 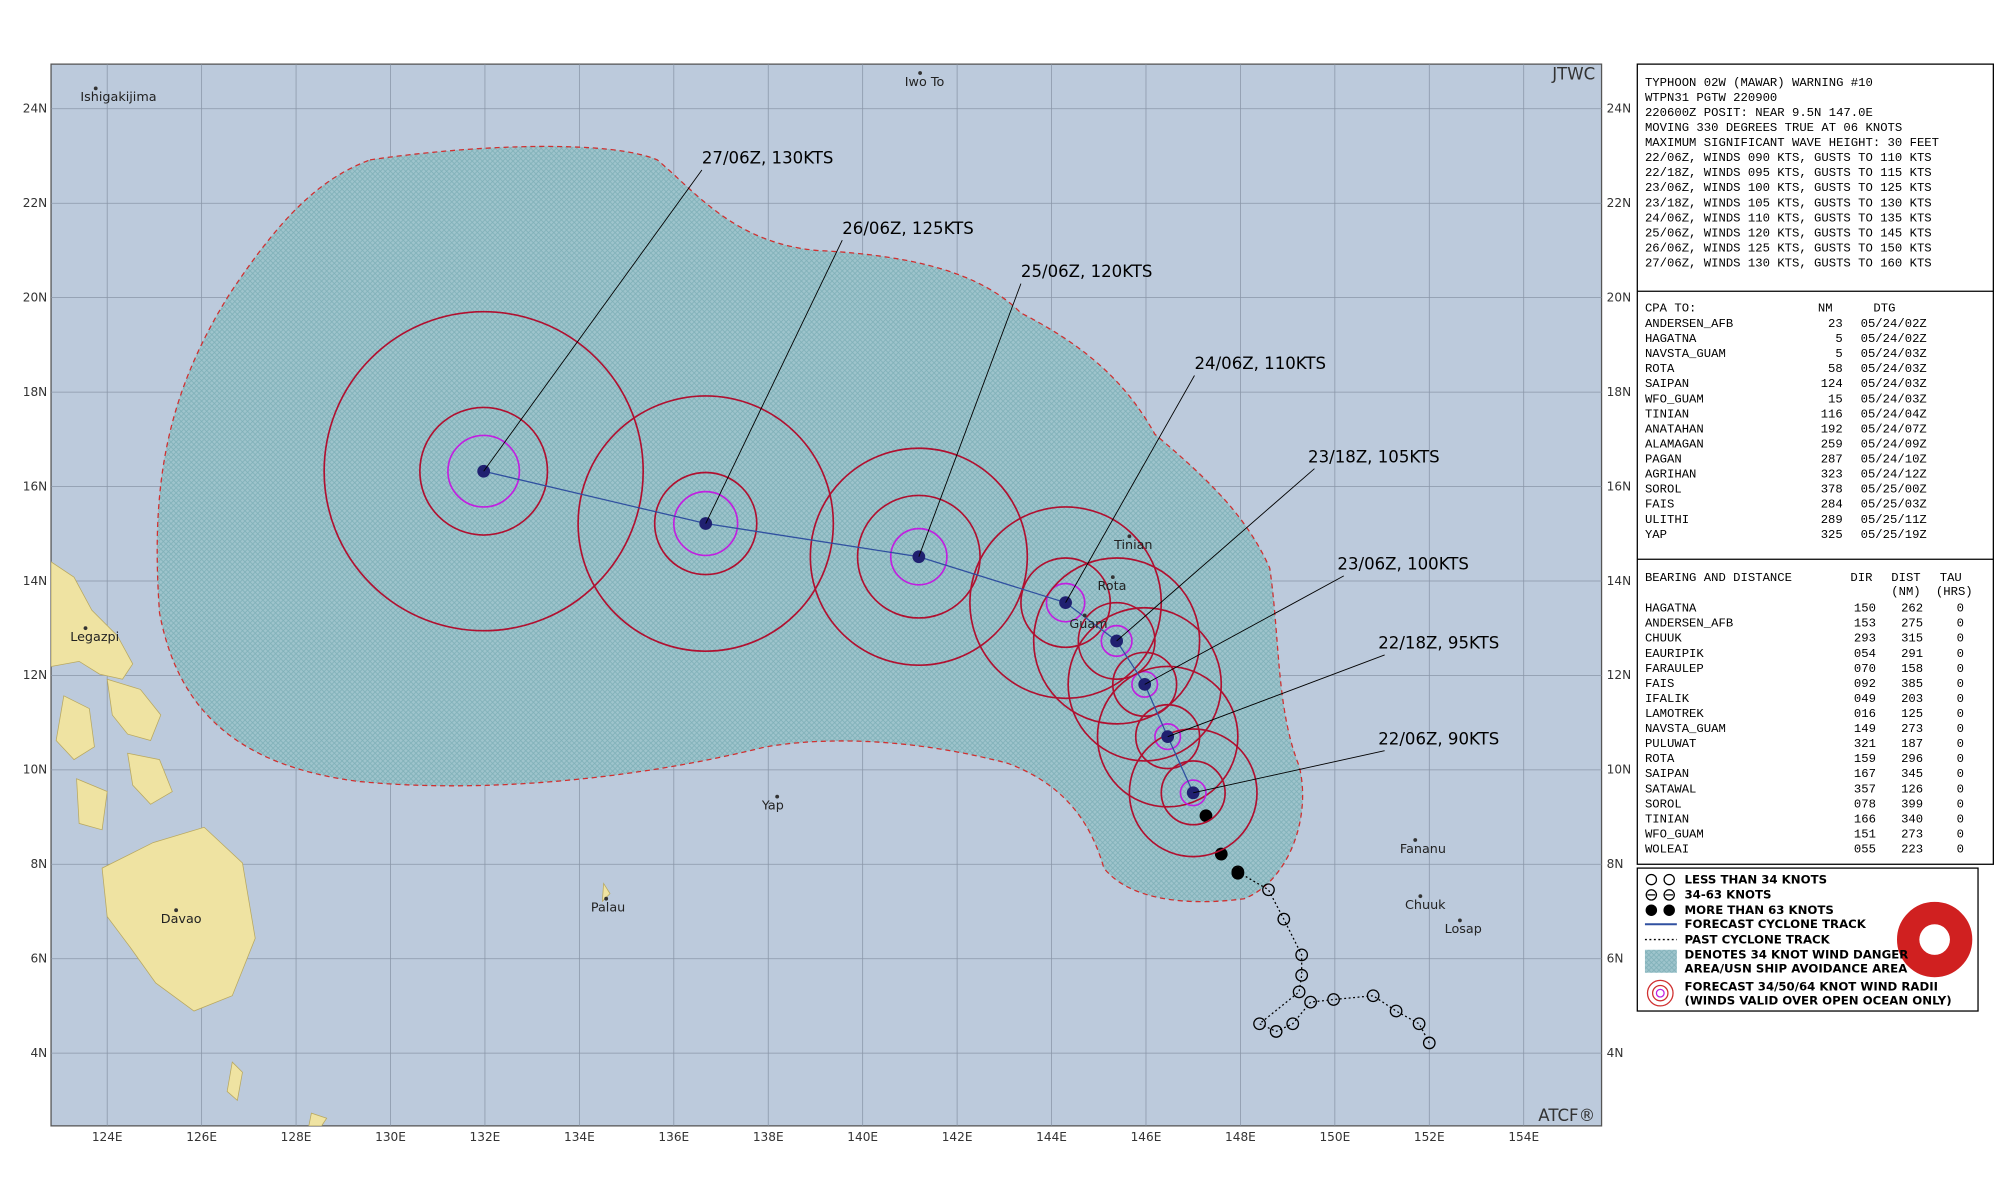 I want to click on bearing-header: TAU, so click(x=1951, y=578).